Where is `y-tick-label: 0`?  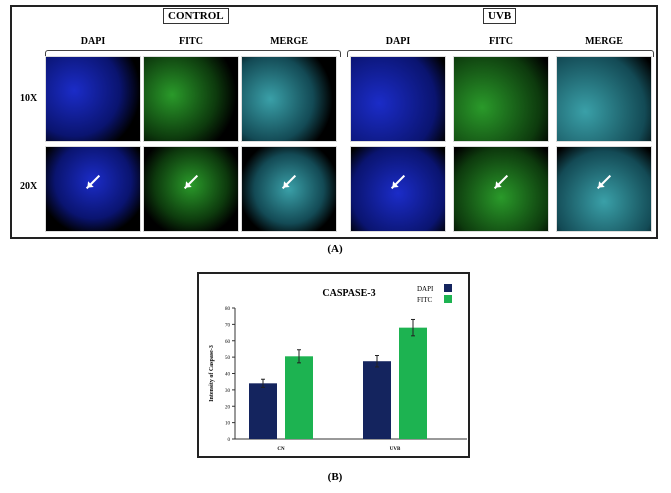
y-tick-label: 0 is located at coordinates (229, 440).